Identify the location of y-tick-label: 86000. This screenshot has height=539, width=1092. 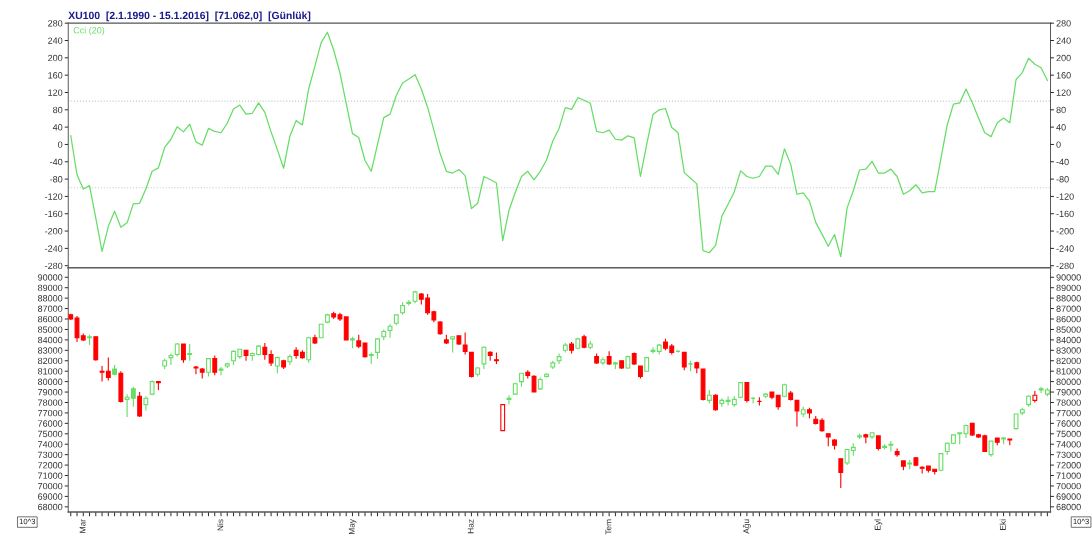
(50, 319).